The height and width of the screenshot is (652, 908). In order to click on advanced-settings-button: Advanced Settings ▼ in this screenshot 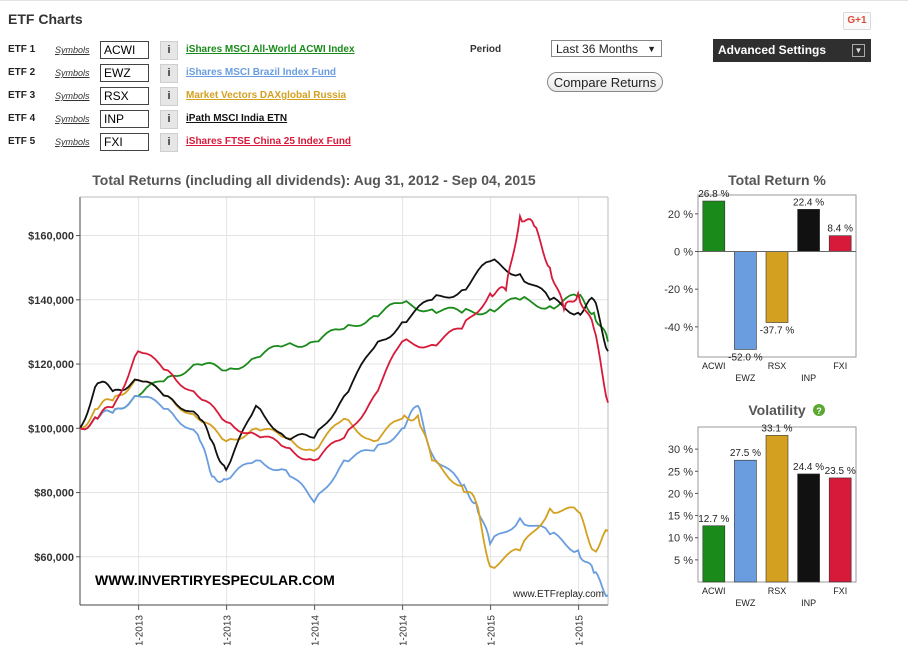, I will do `click(792, 50)`.